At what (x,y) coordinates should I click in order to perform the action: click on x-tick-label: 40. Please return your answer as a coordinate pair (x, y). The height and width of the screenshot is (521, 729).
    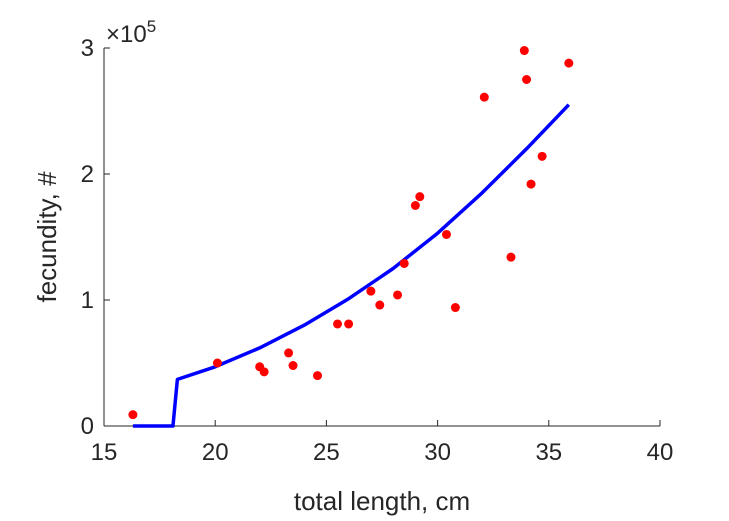
    Looking at the image, I should click on (660, 452).